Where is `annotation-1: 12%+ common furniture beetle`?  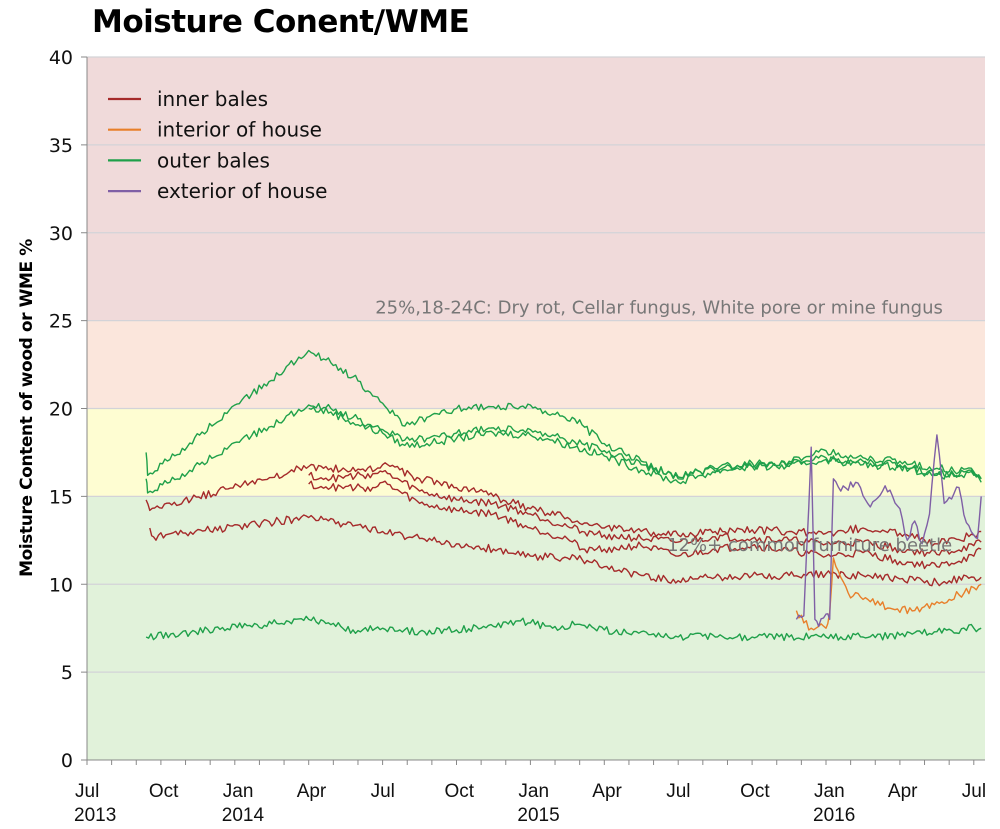 annotation-1: 12%+ common furniture beetle is located at coordinates (809, 545).